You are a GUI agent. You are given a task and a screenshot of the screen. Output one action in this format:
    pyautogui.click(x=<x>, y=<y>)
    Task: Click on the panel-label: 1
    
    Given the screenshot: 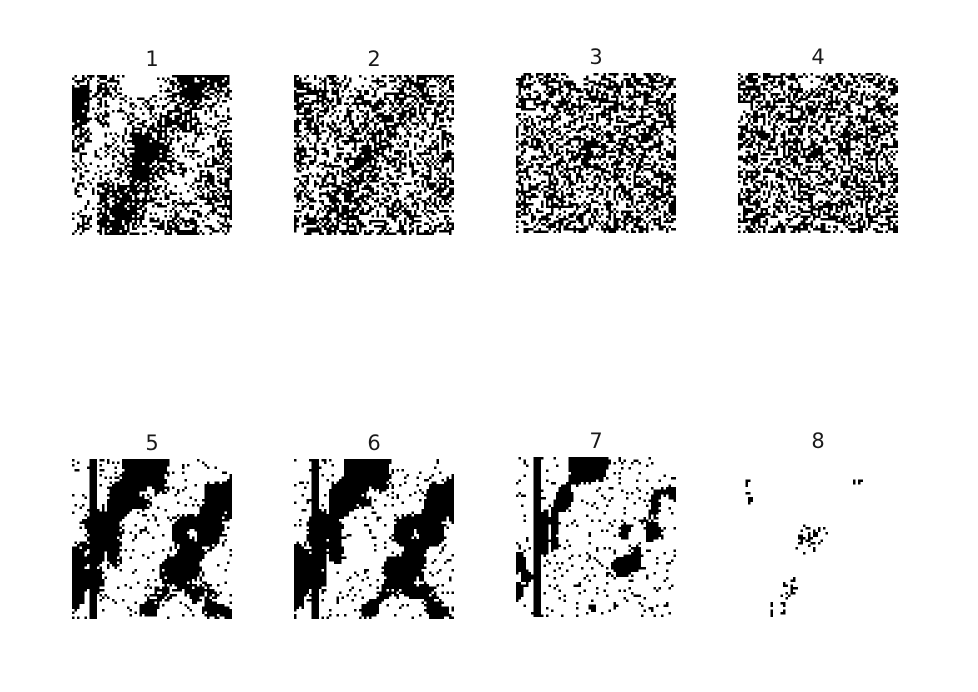 What is the action you would take?
    pyautogui.click(x=152, y=59)
    